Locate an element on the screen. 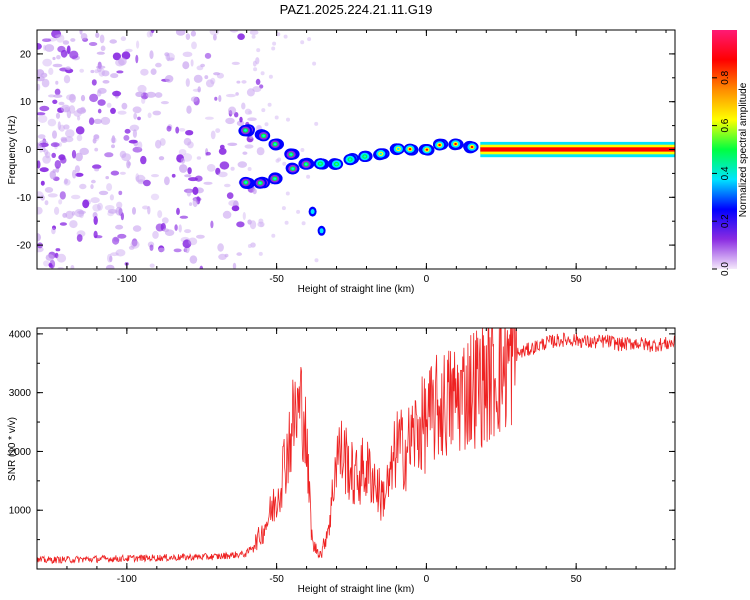 This screenshot has width=750, height=600. colorbar-tick-label: 0.6 is located at coordinates (725, 125).